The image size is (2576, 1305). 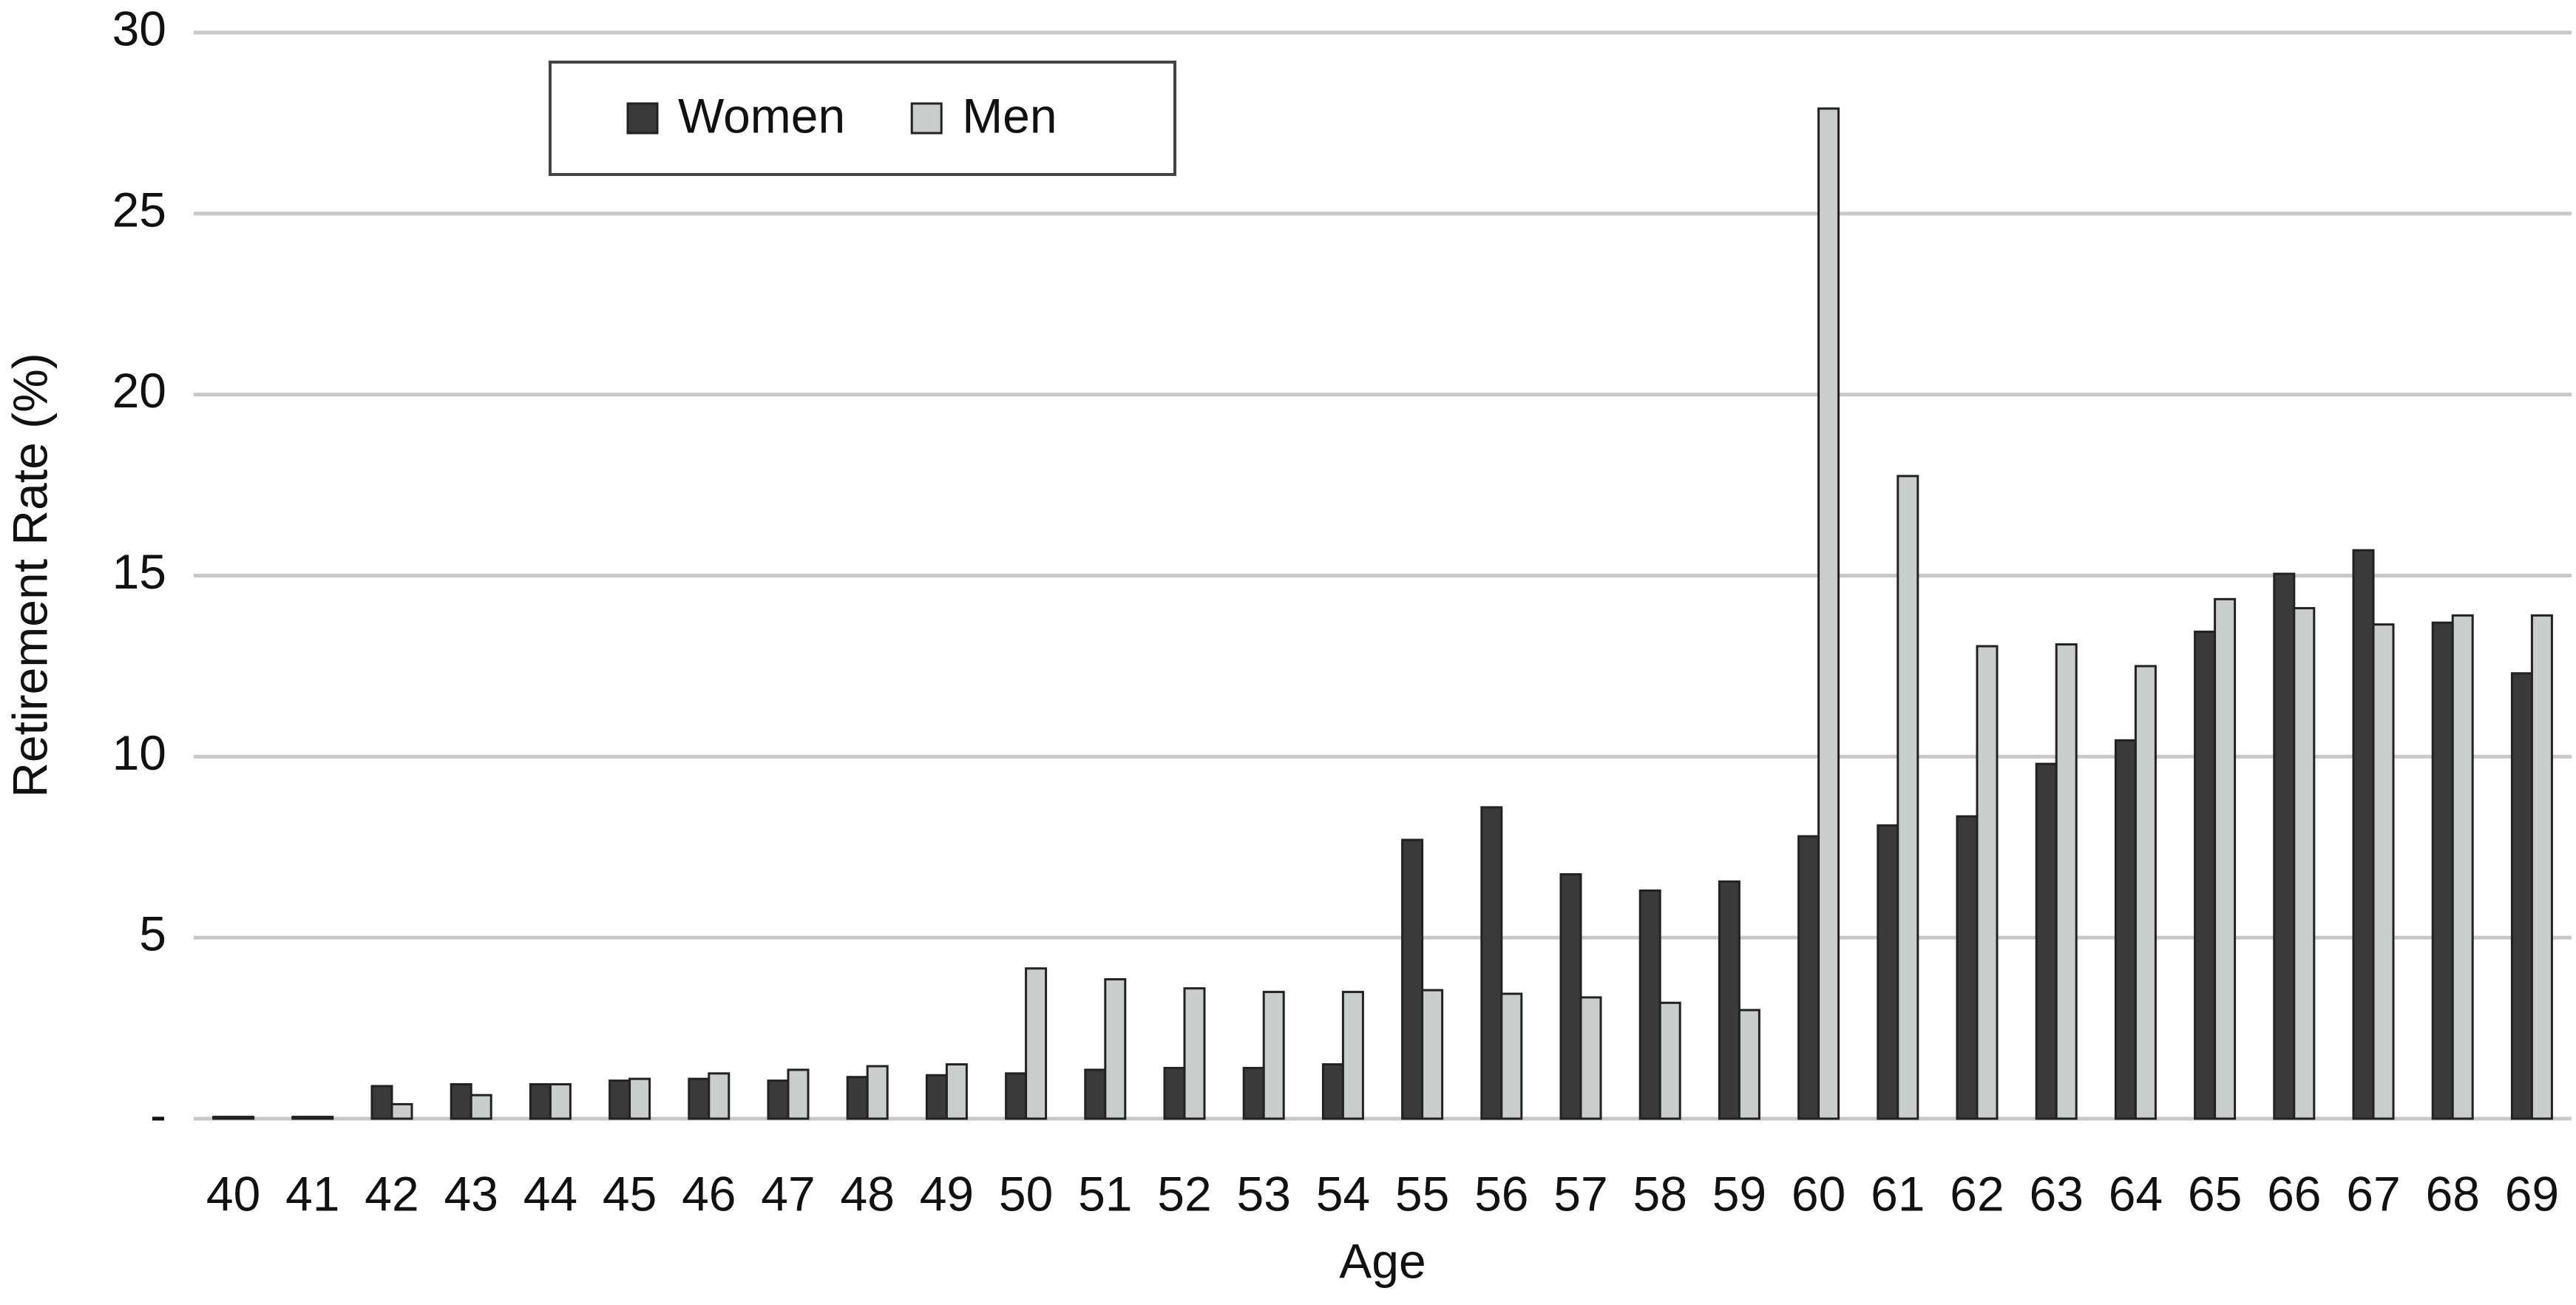 I want to click on x-tick-label: 58, so click(x=1660, y=1193).